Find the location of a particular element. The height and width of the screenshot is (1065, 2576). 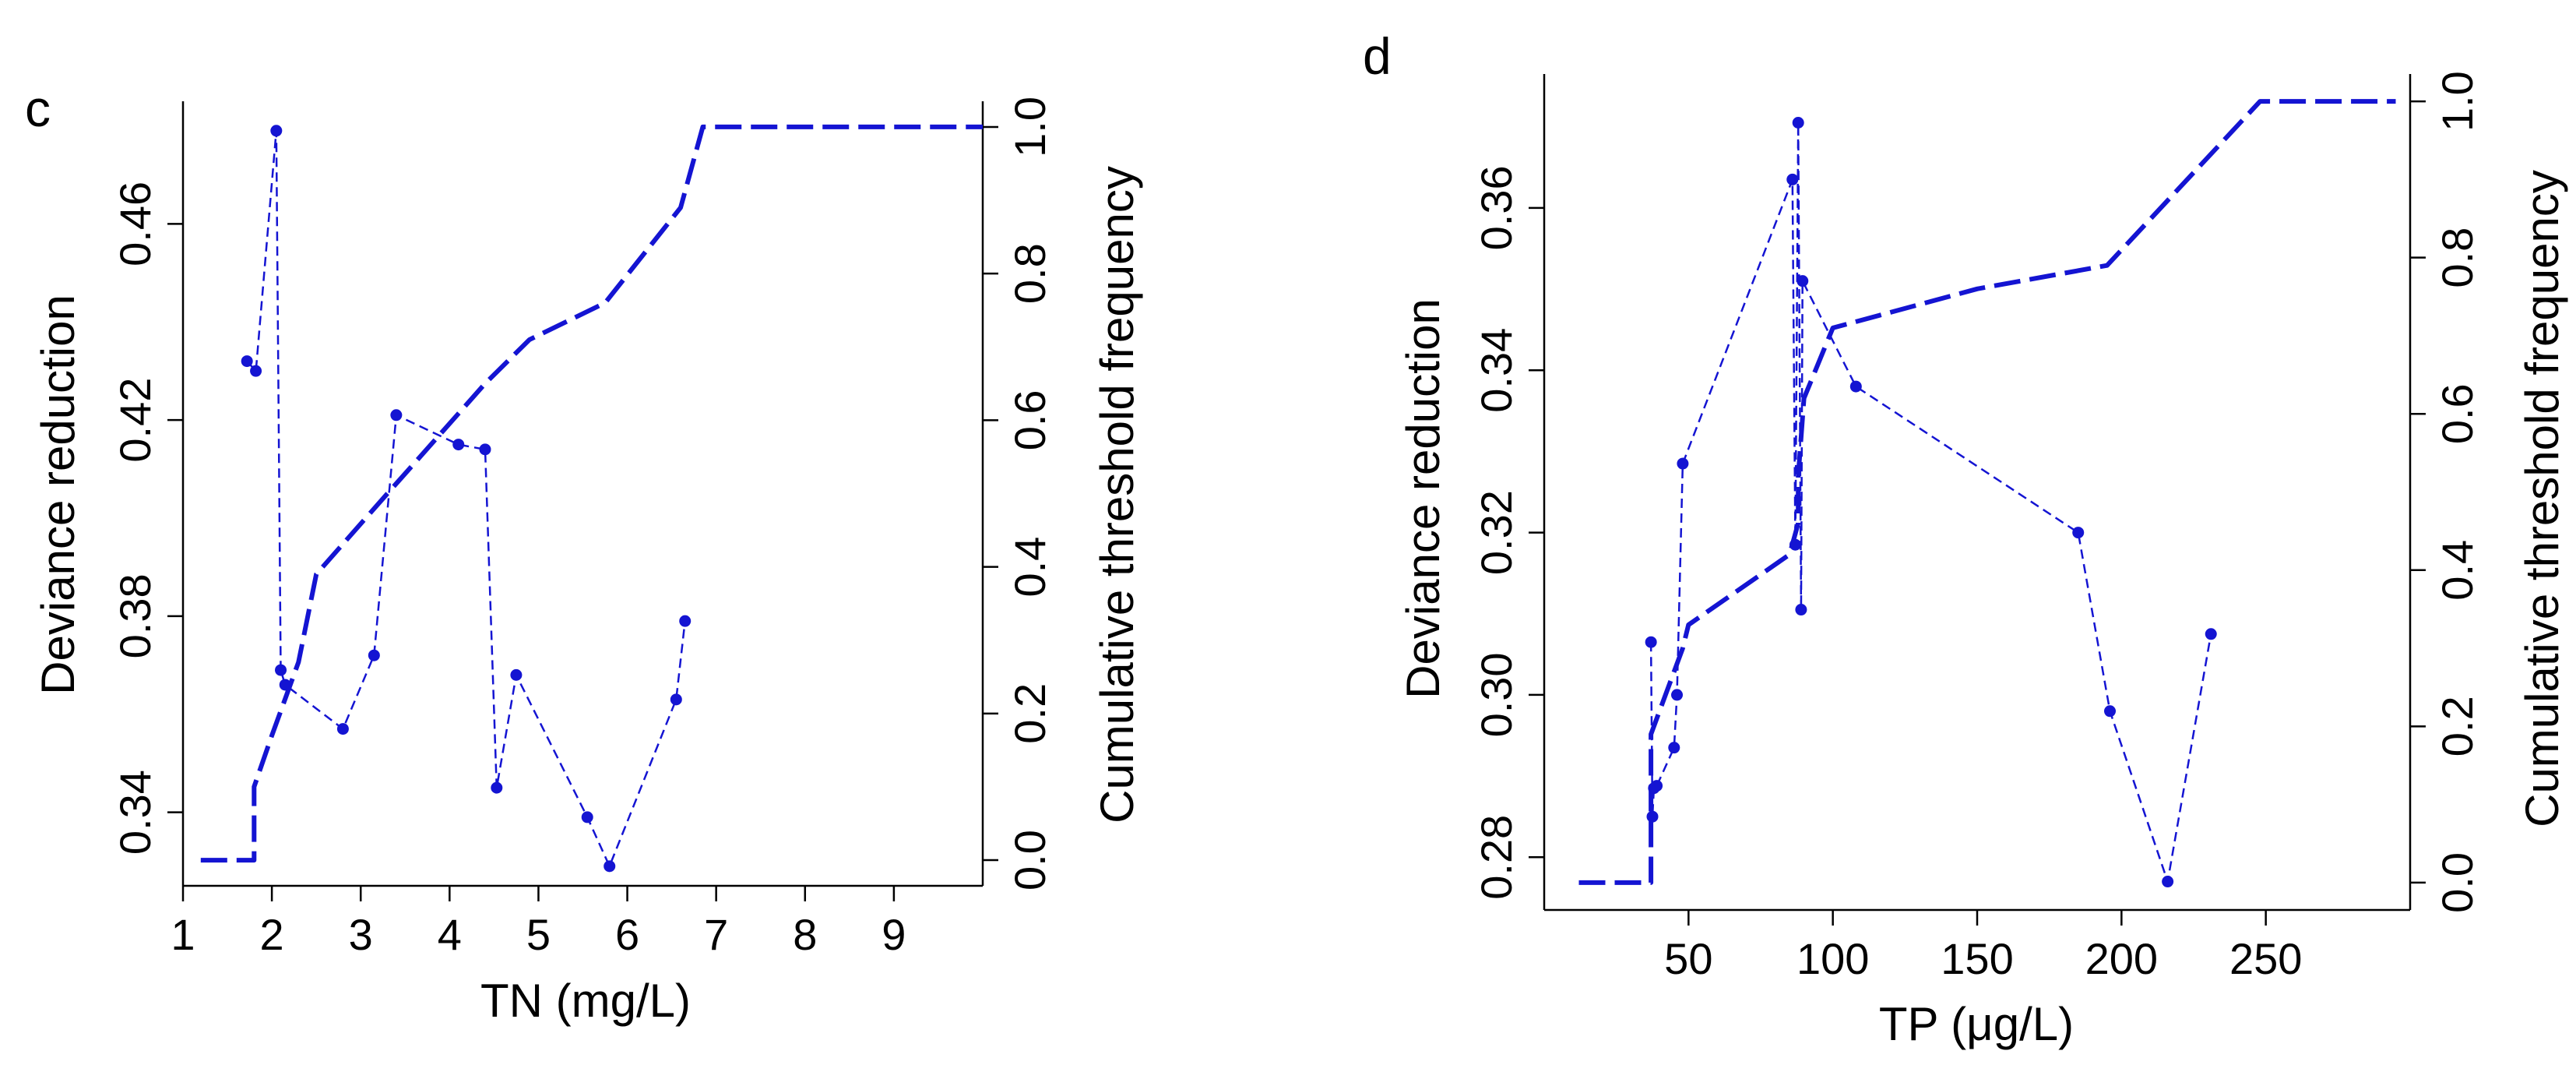

panel-c-y-ticks: 0.34 0.38 0.42 0.46 is located at coordinates (147, 518).